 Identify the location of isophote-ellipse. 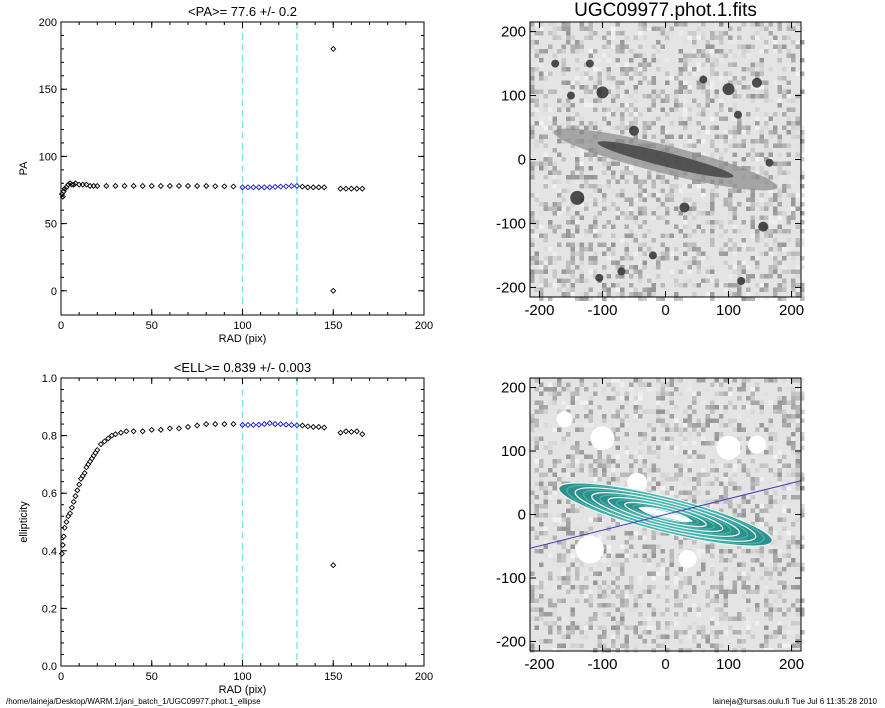
(665, 514).